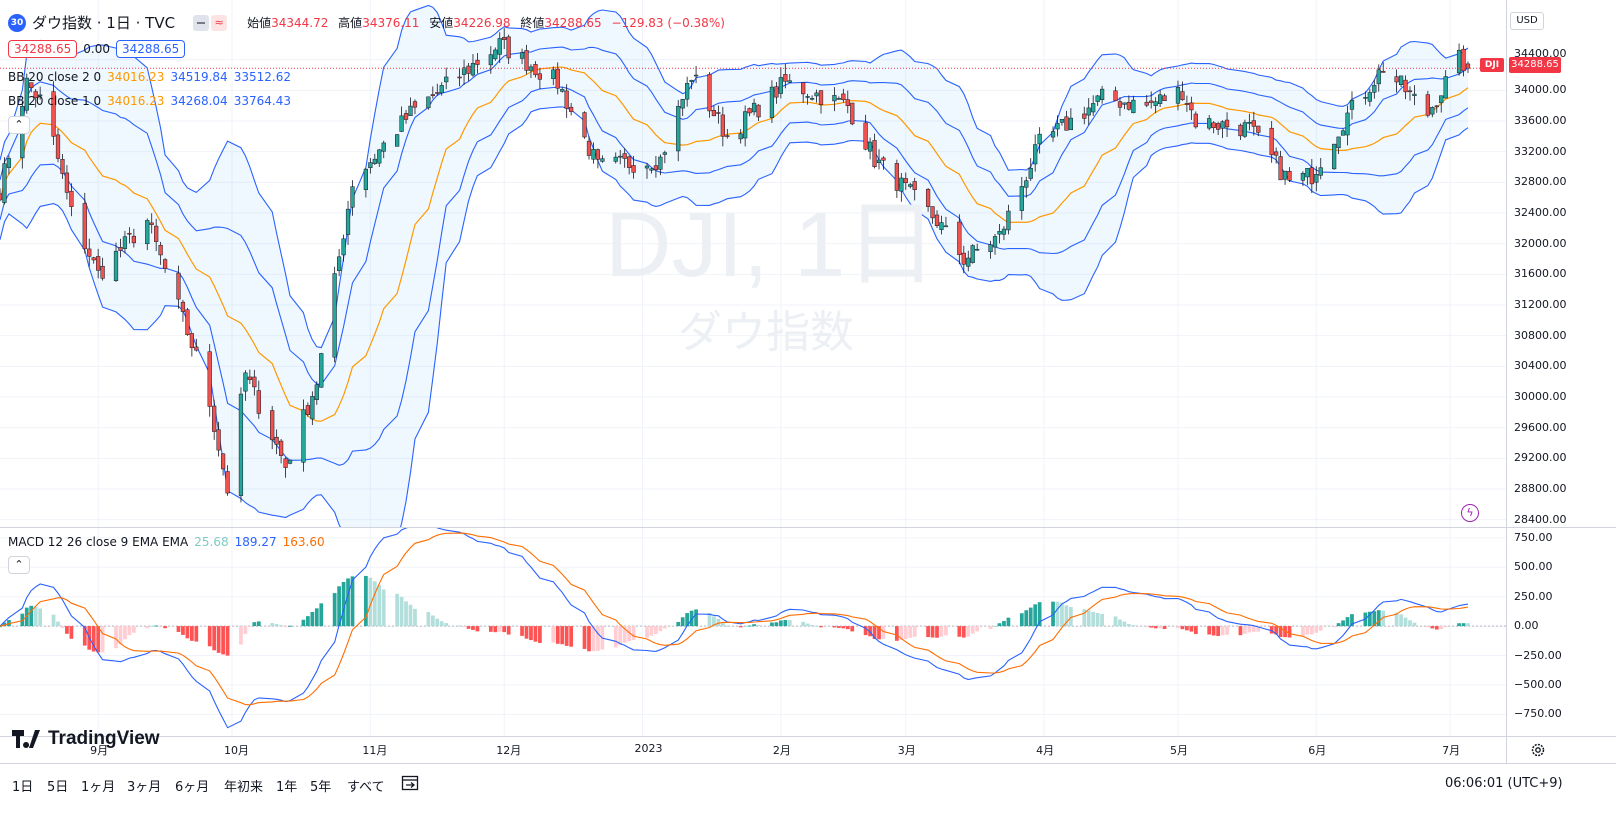 Image resolution: width=1616 pixels, height=829 pixels. I want to click on timeframe-button-4: 6ヶ月, so click(192, 787).